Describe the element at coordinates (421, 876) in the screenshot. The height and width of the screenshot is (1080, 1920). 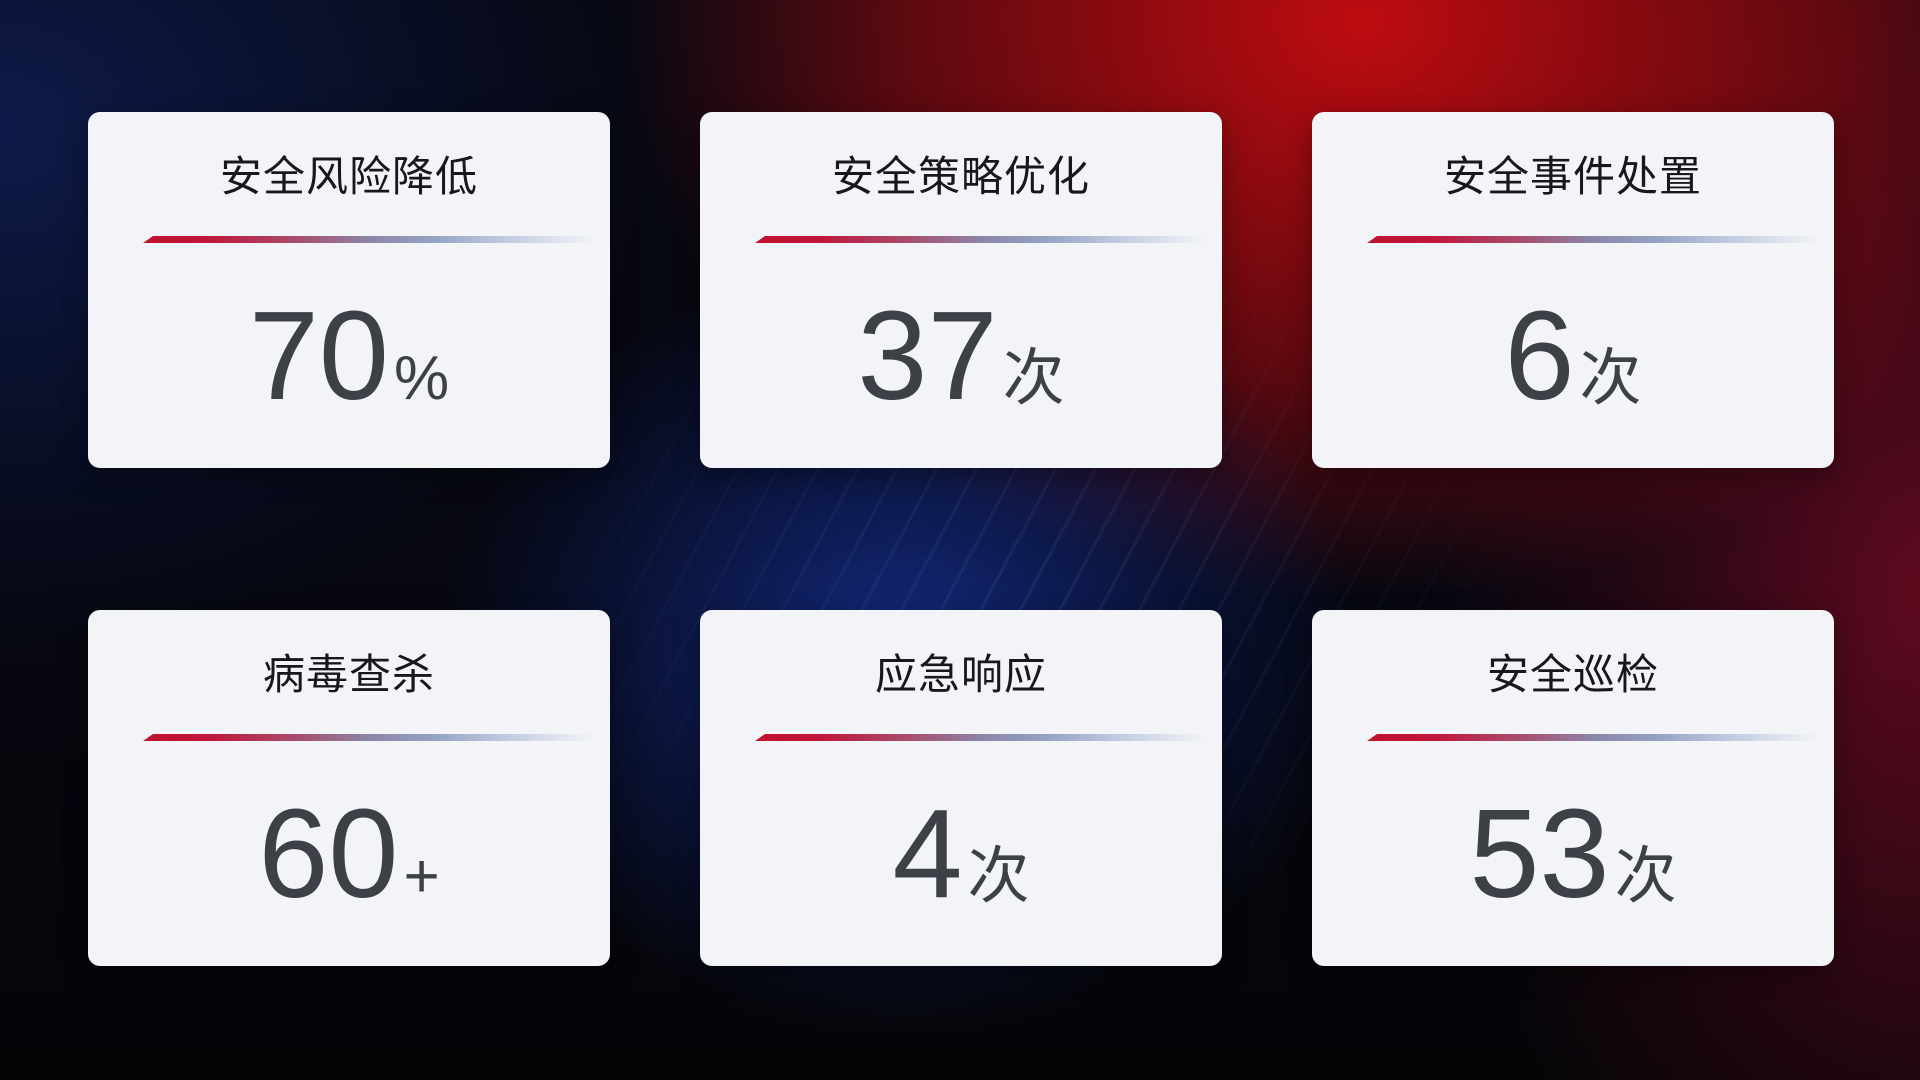
I see `stat-unit: +` at that location.